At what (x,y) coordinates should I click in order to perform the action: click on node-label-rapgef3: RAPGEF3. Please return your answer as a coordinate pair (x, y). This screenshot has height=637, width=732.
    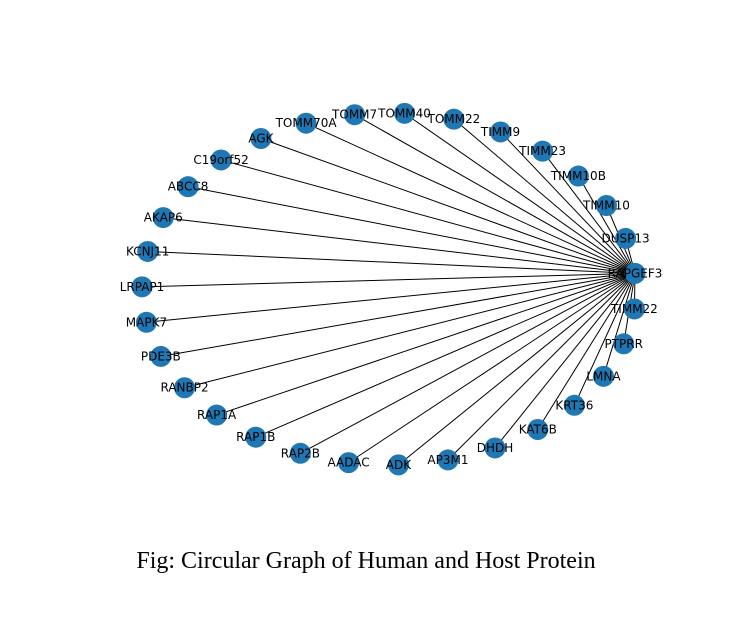
    Looking at the image, I should click on (635, 273).